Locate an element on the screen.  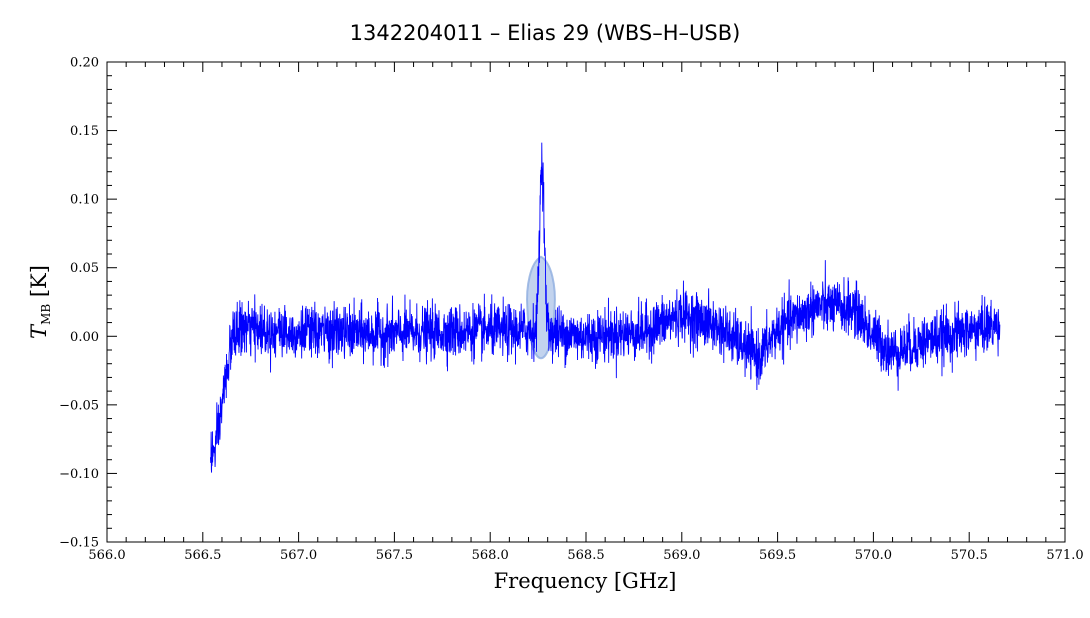
x-tick-label: 570.5 is located at coordinates (969, 555).